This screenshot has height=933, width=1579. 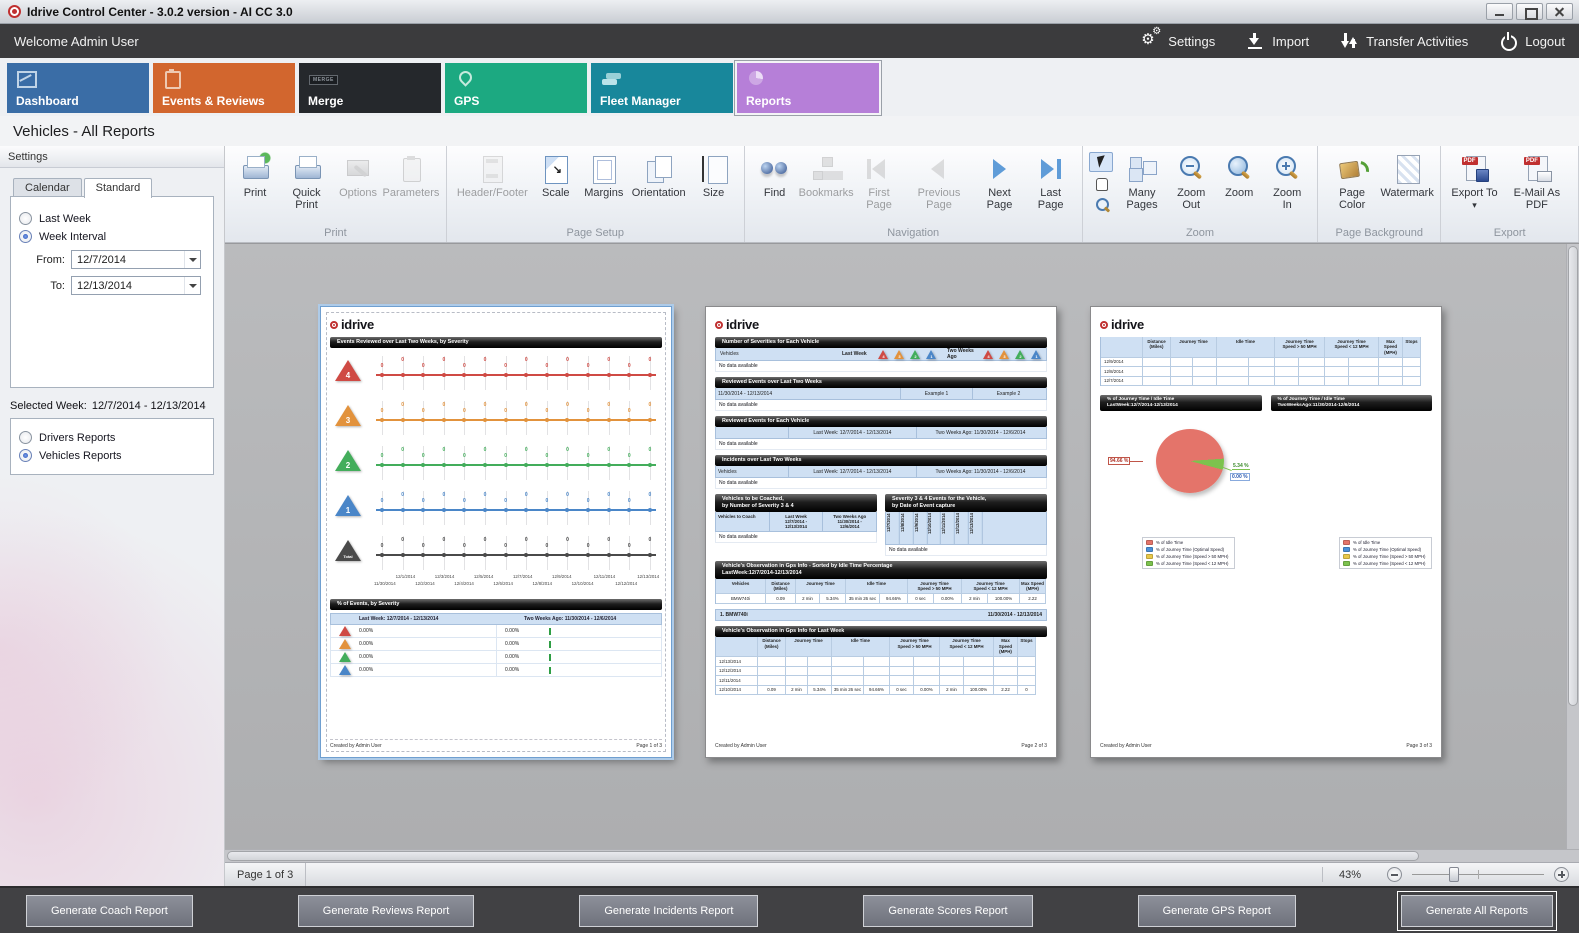 I want to click on generate-report-button: Generate Scores Report, so click(x=948, y=910).